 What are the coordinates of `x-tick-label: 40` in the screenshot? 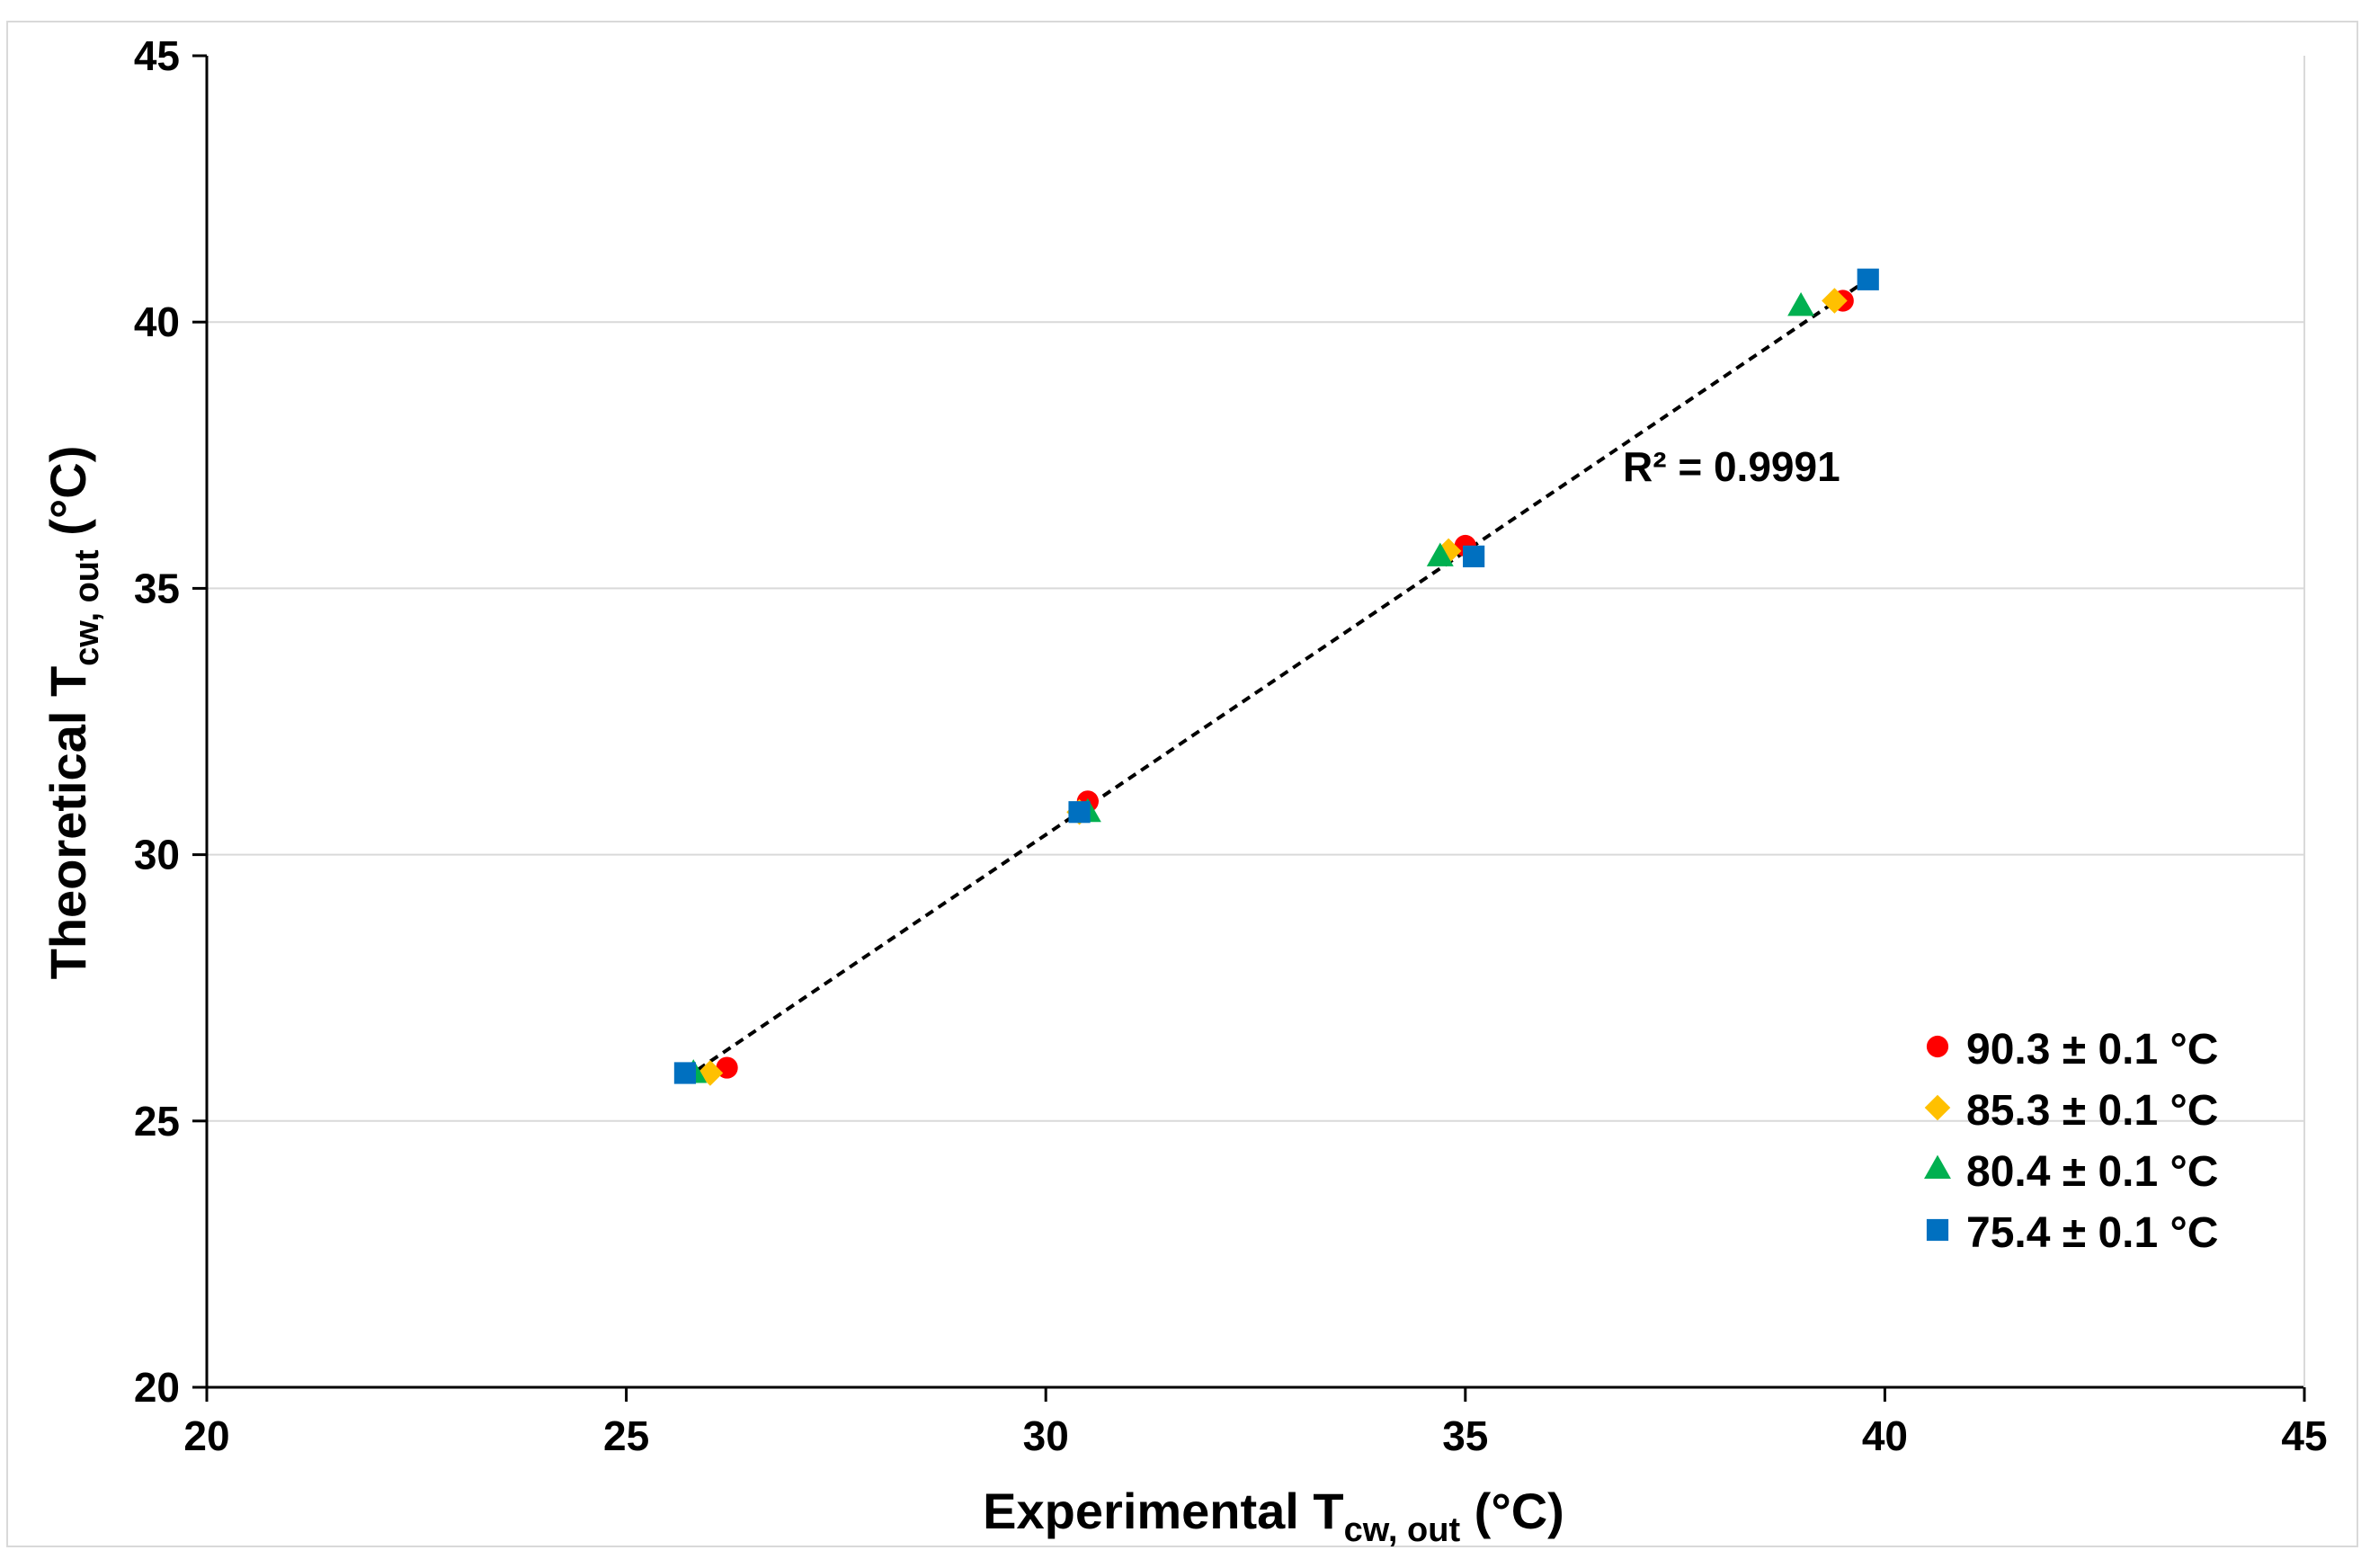 It's located at (1885, 1435).